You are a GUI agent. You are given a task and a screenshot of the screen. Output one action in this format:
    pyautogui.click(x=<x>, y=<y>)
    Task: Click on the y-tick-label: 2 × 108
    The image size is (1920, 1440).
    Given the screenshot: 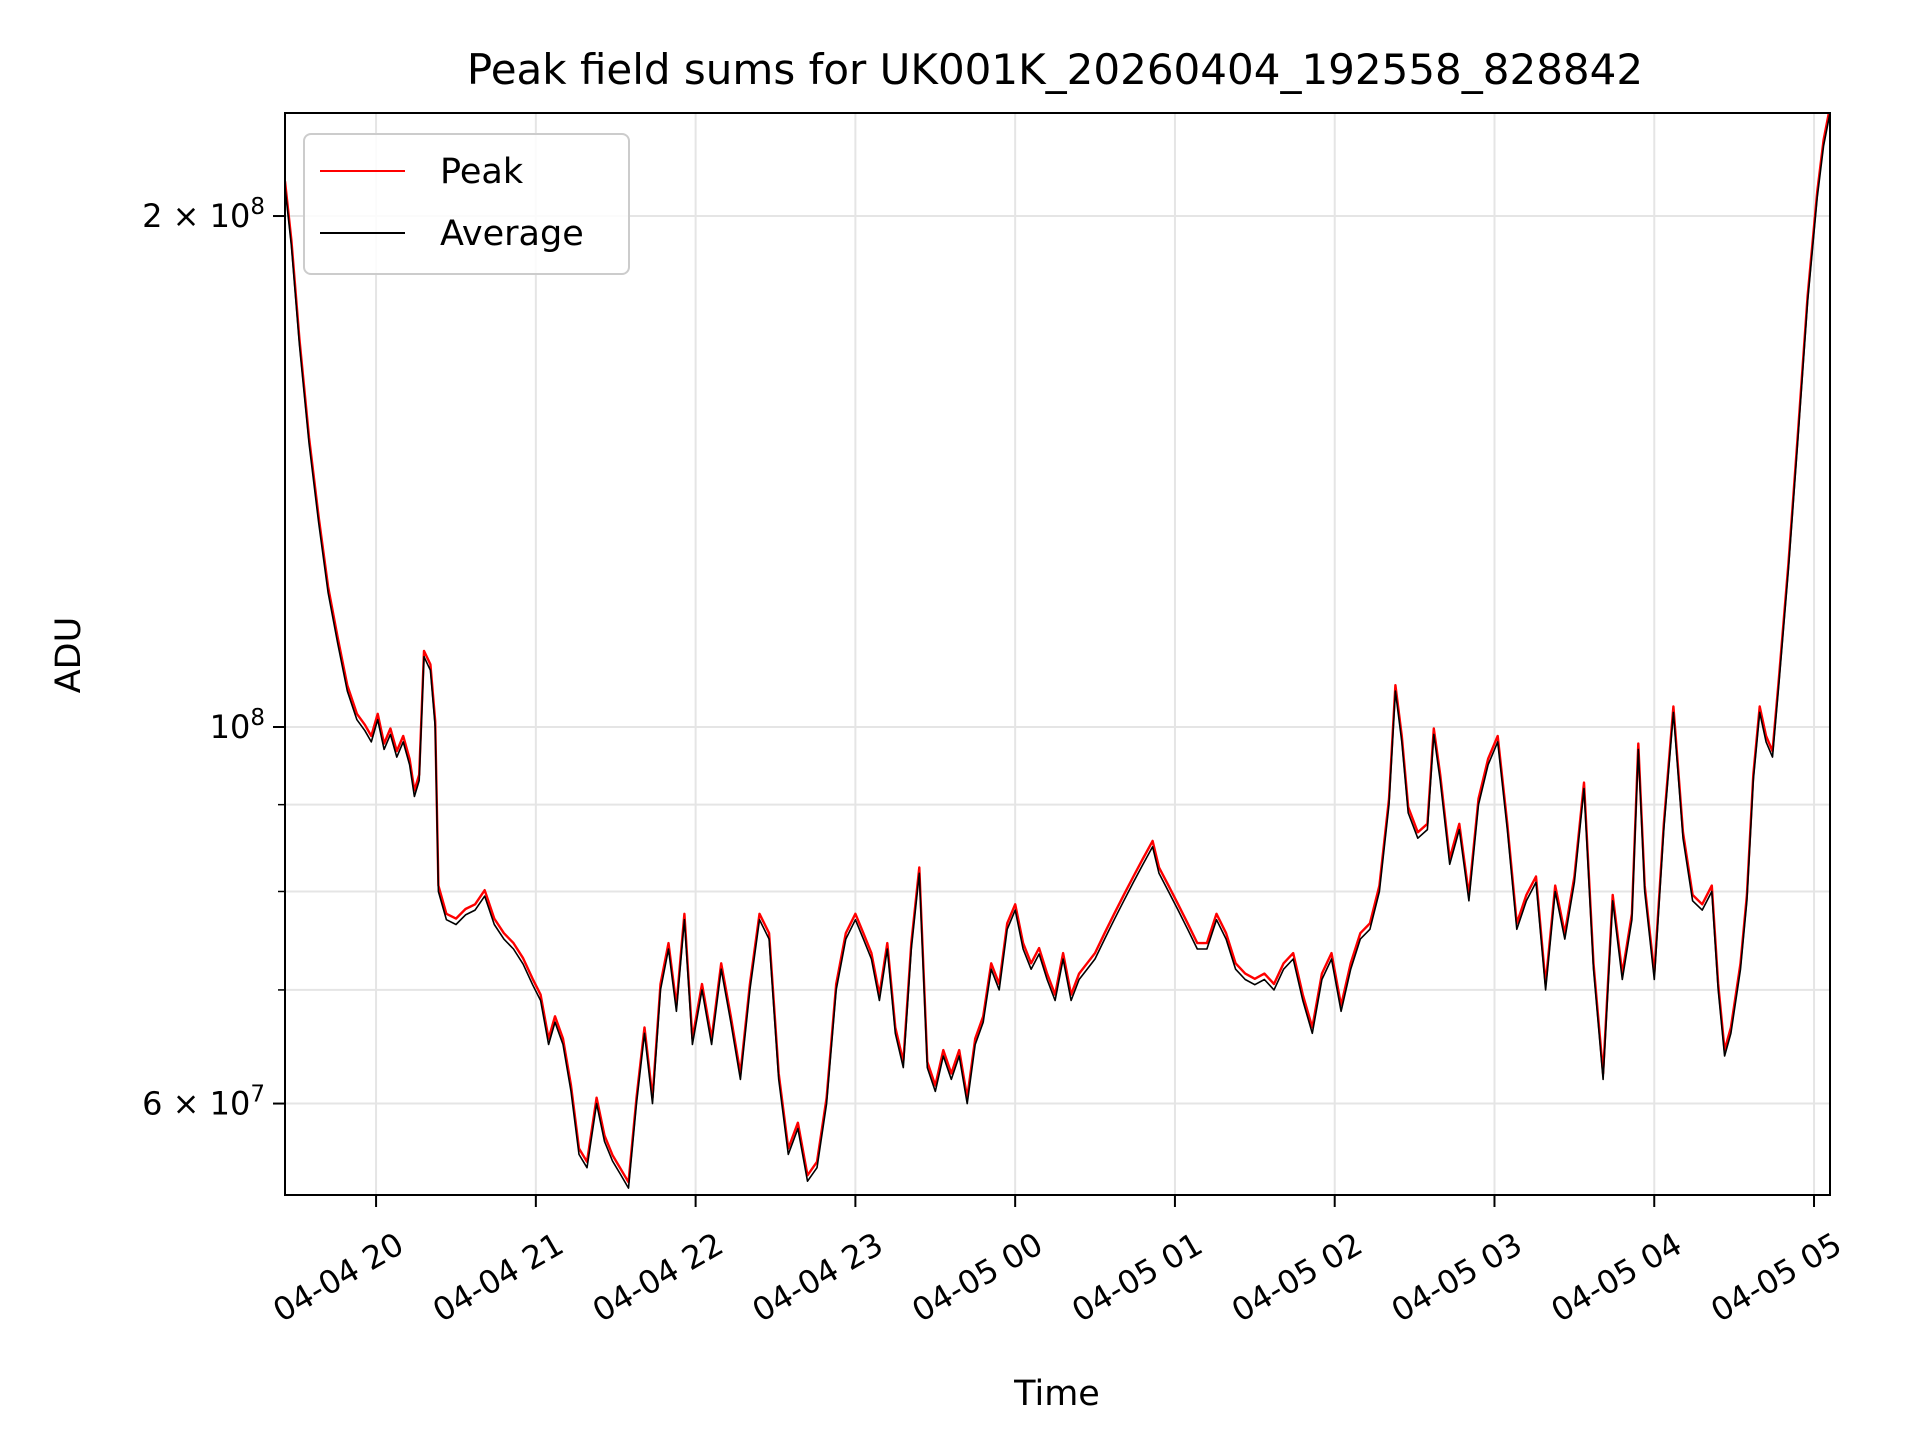 What is the action you would take?
    pyautogui.click(x=203, y=214)
    